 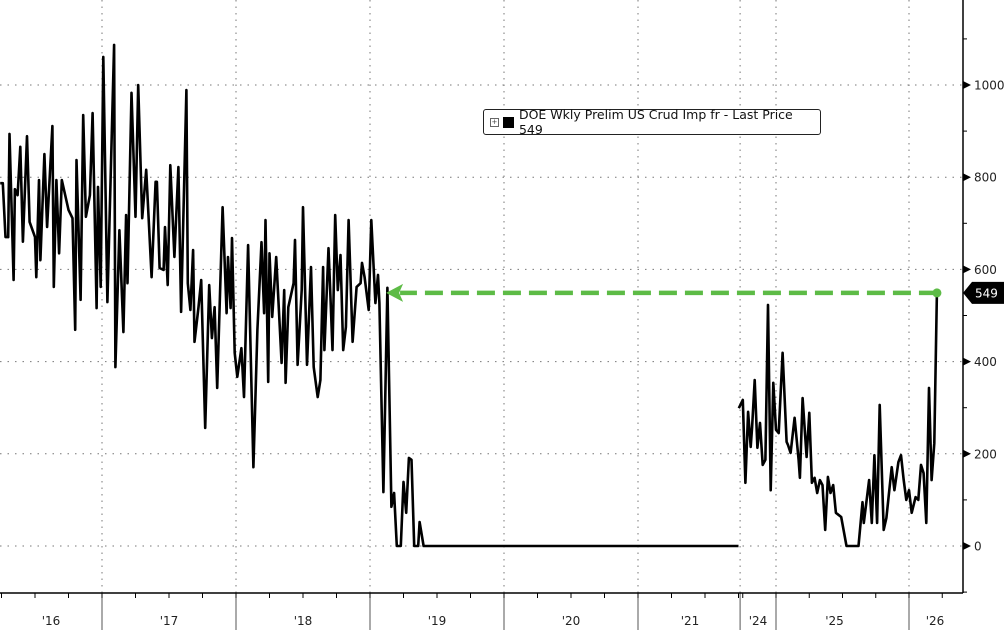 I want to click on y-tick-label: 600, so click(x=985, y=270).